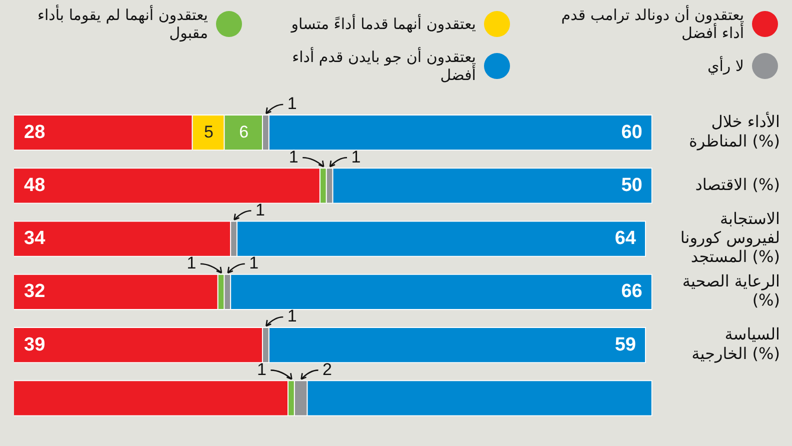 The height and width of the screenshot is (446, 792). I want to click on data-label: 34, so click(35, 239).